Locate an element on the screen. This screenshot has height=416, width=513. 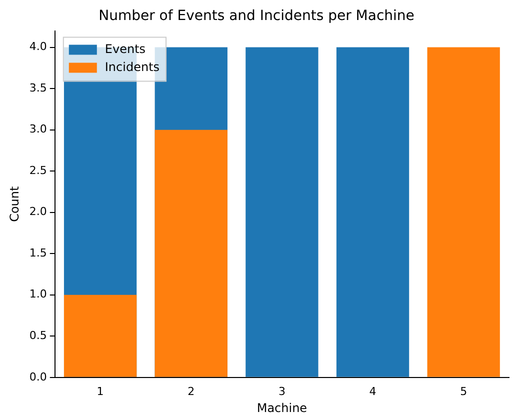
y-tick-label: 1.0 is located at coordinates (38, 294).